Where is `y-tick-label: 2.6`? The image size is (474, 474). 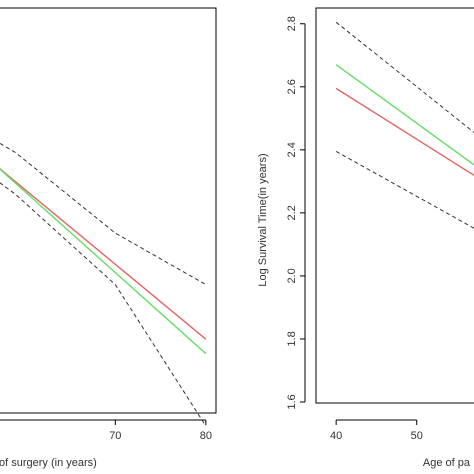
y-tick-label: 2.6 is located at coordinates (292, 86).